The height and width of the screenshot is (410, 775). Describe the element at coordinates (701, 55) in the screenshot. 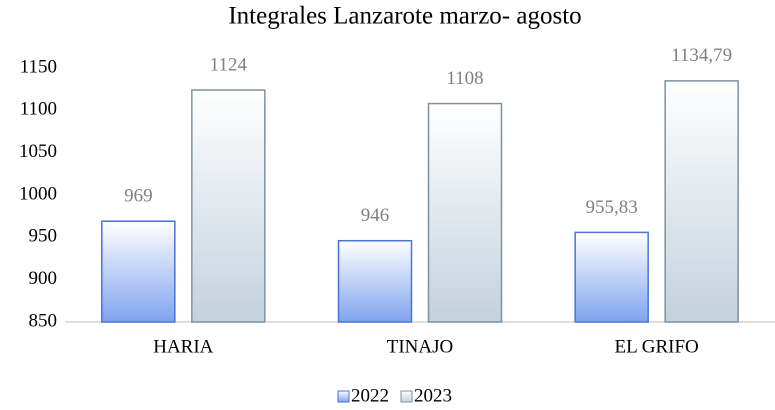

I see `value-label: 1134,79` at that location.